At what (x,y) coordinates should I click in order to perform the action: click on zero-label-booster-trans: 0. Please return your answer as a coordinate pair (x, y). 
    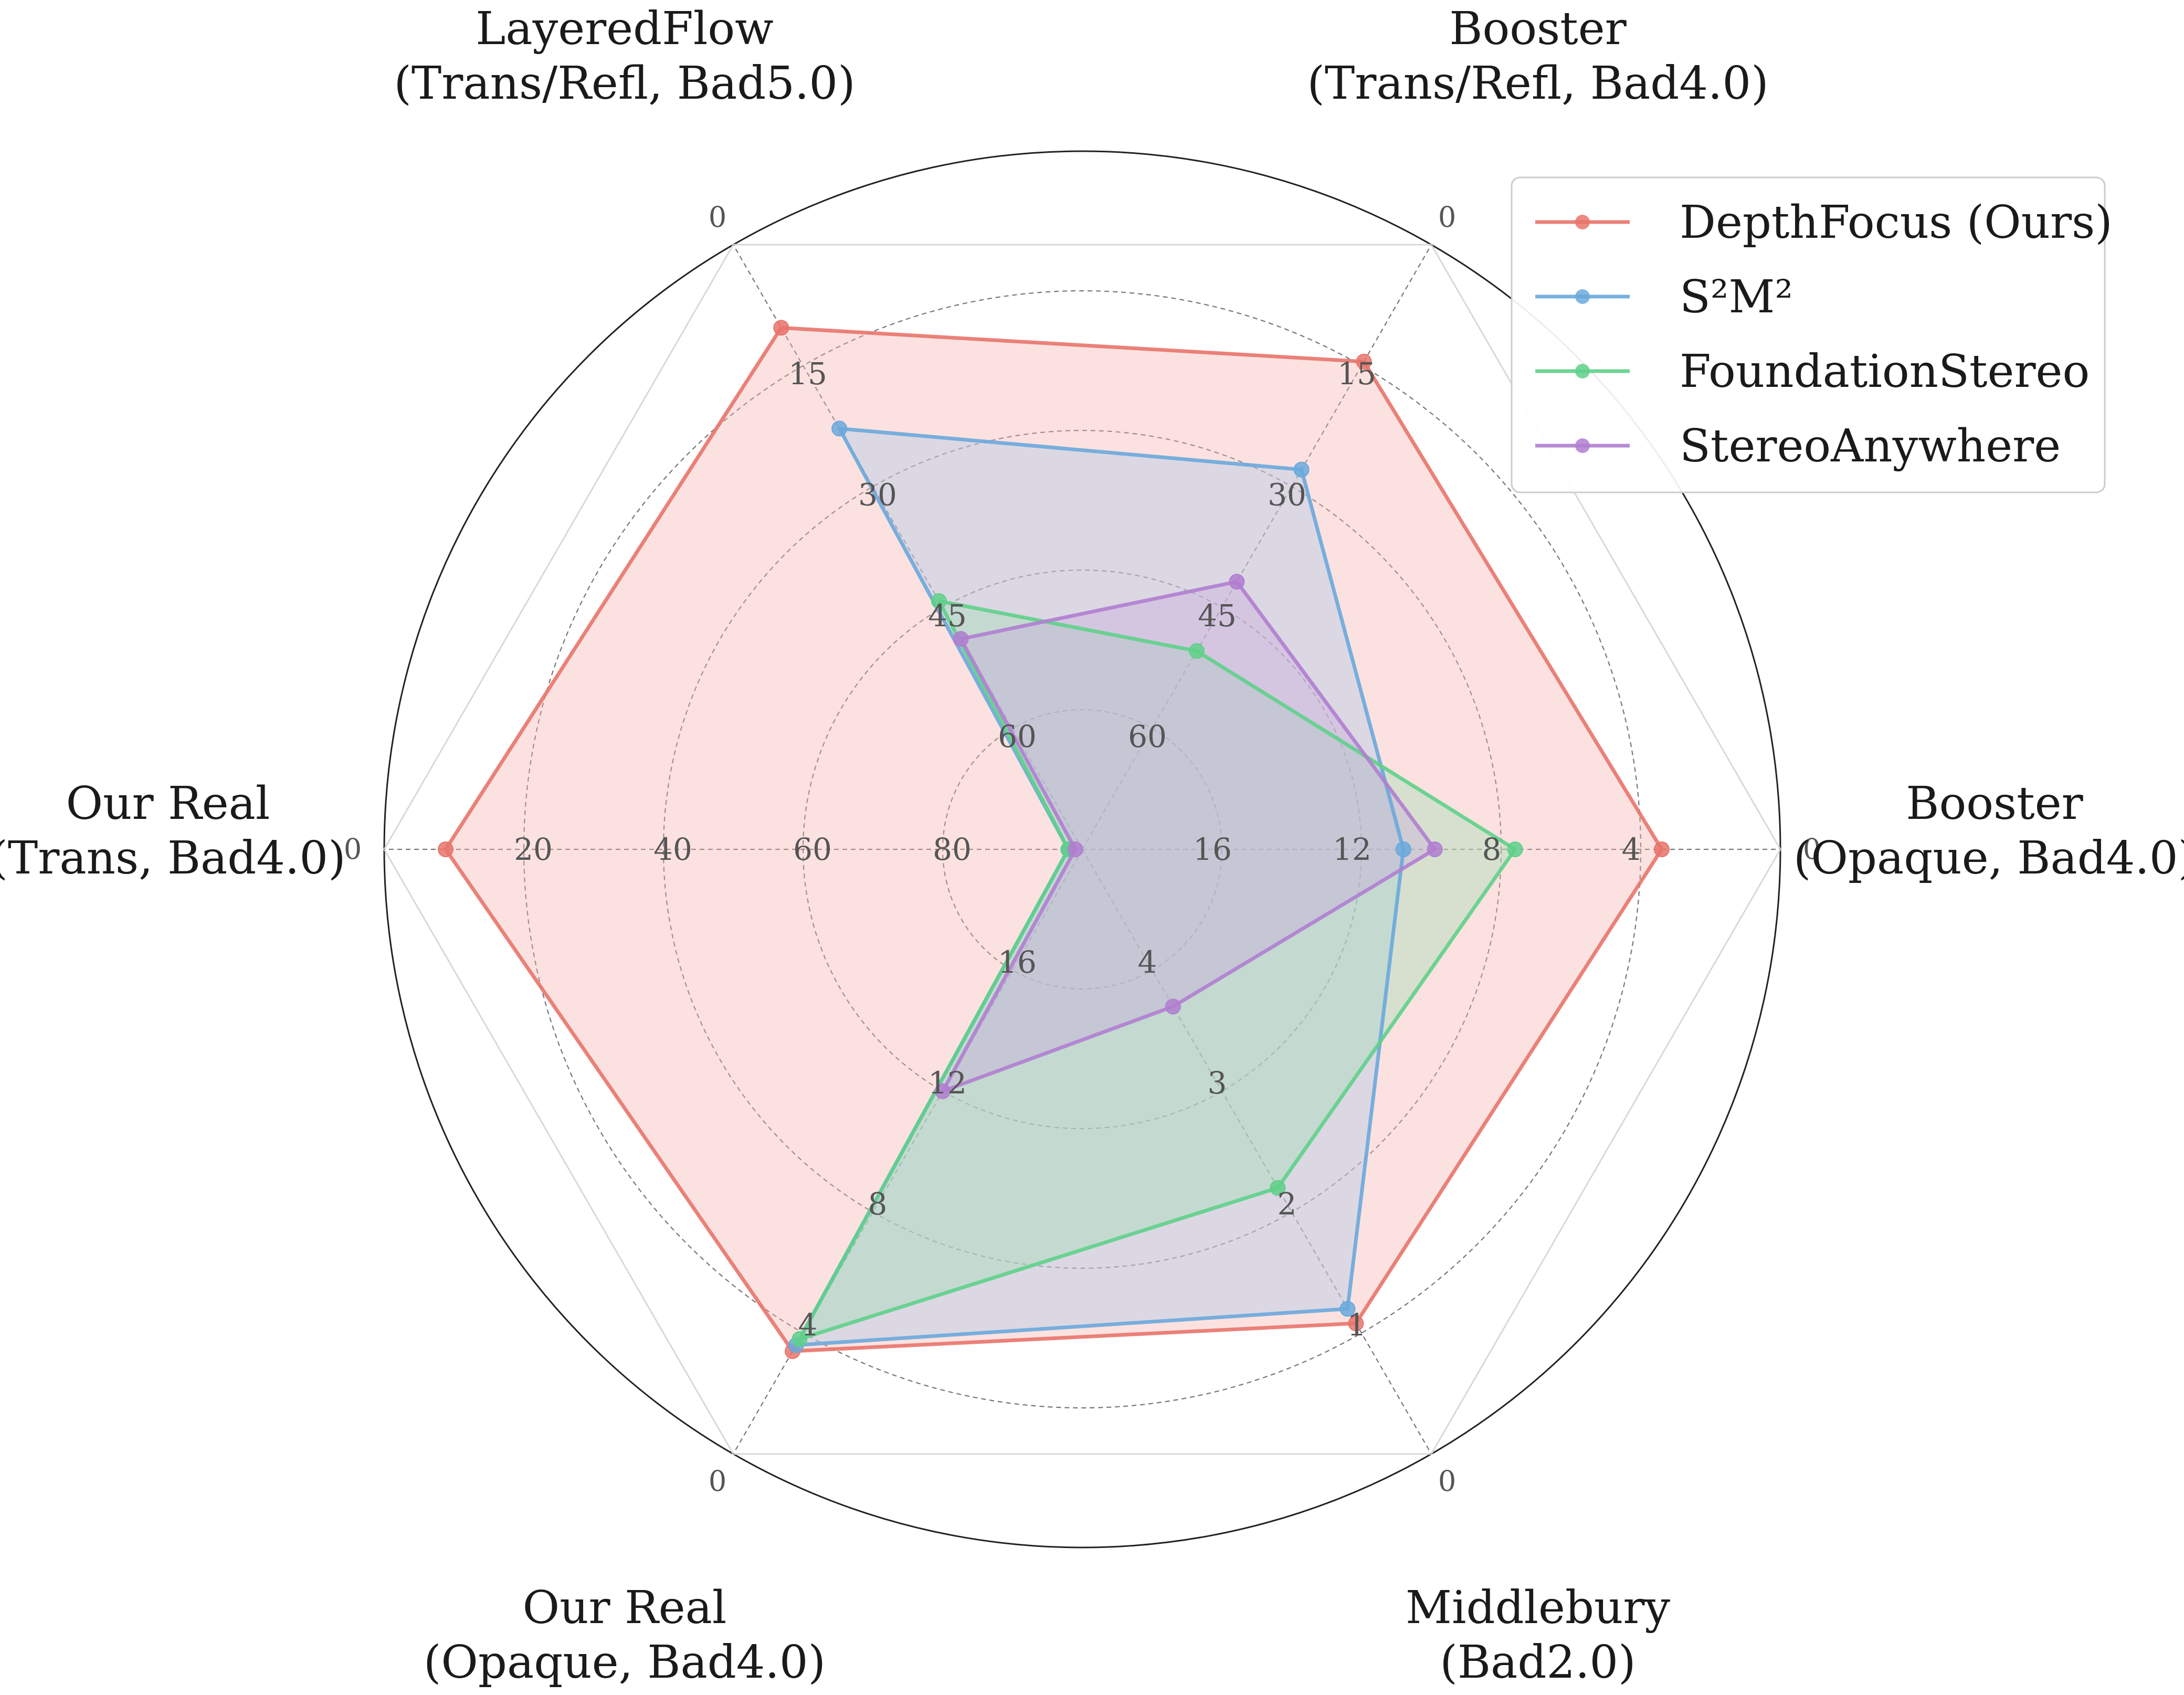
    Looking at the image, I should click on (1447, 217).